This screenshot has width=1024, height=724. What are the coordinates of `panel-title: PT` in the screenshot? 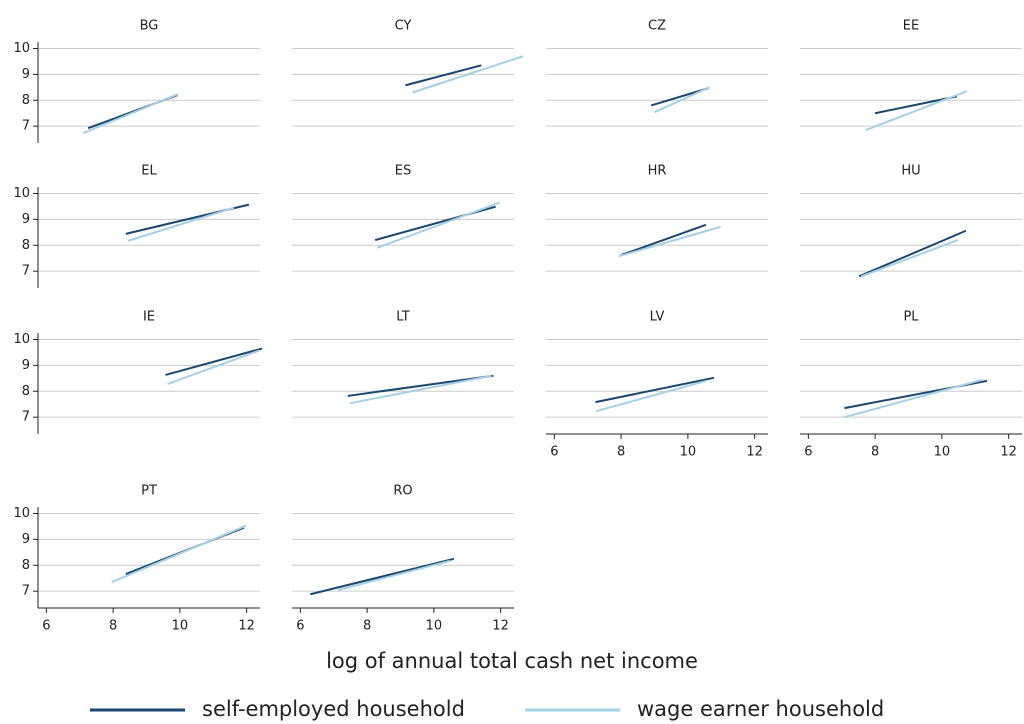 It's located at (149, 491).